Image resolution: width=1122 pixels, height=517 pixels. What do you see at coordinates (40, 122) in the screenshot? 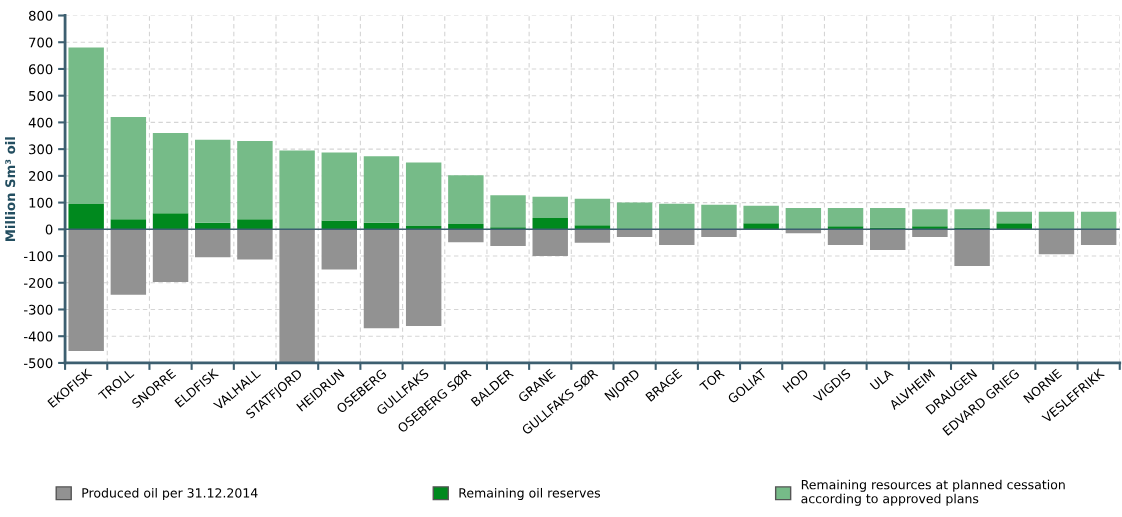
I see `y-tick-label: 400` at bounding box center [40, 122].